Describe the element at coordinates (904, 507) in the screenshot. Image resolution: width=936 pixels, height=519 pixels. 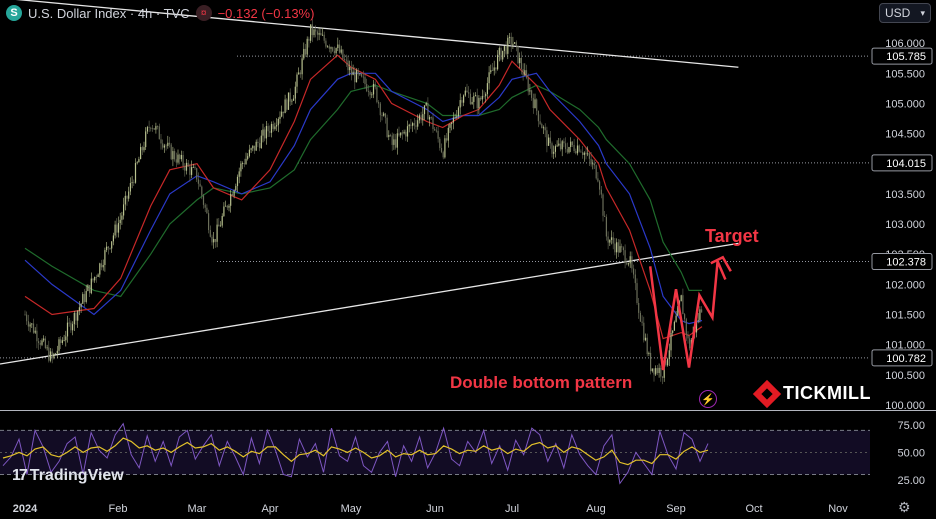
I see `gear-icon: ⚙` at that location.